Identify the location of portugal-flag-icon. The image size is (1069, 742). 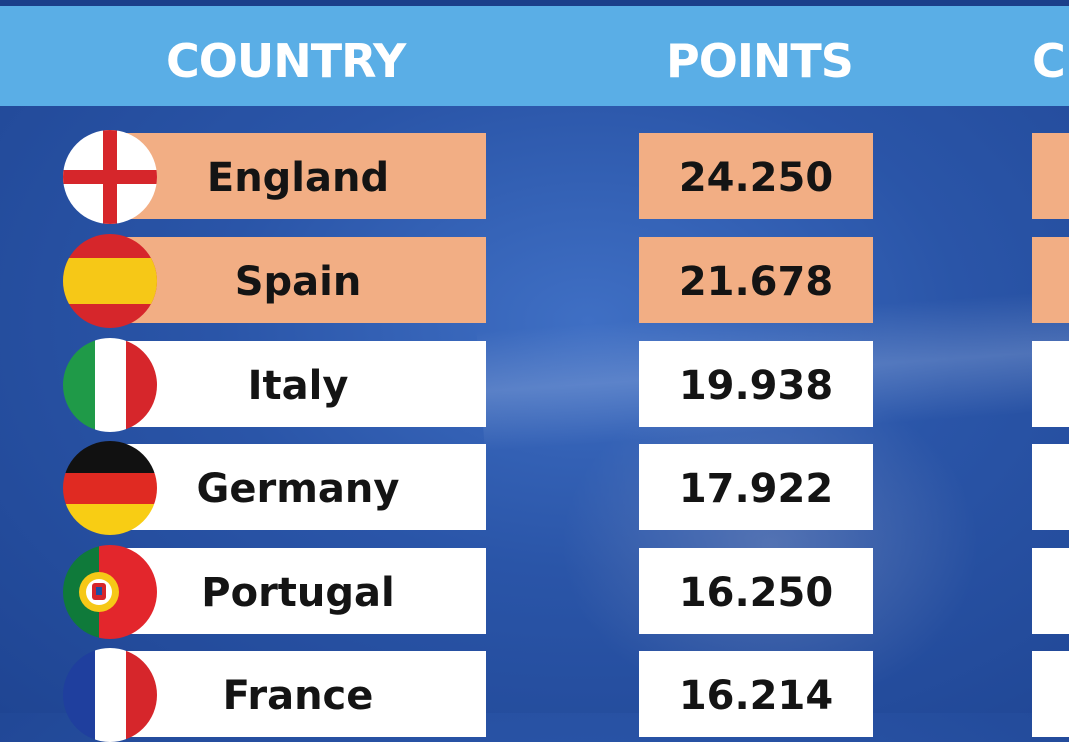
(110, 592).